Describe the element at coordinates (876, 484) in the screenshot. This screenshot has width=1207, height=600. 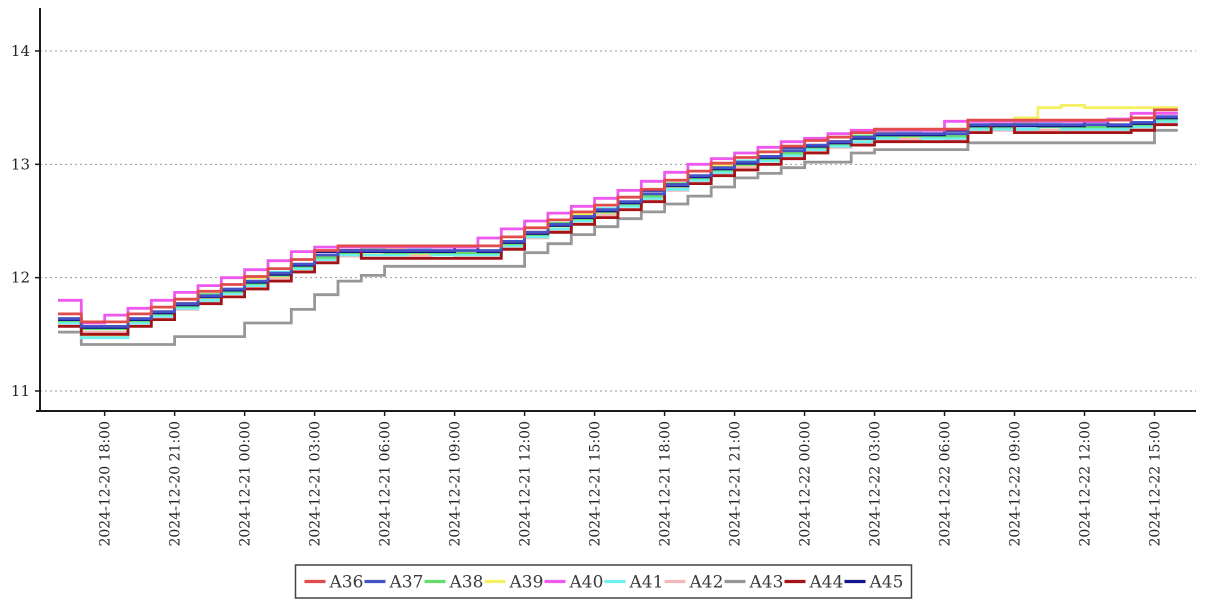
I see `x-tick-label: 2024-12-22 03:00` at that location.